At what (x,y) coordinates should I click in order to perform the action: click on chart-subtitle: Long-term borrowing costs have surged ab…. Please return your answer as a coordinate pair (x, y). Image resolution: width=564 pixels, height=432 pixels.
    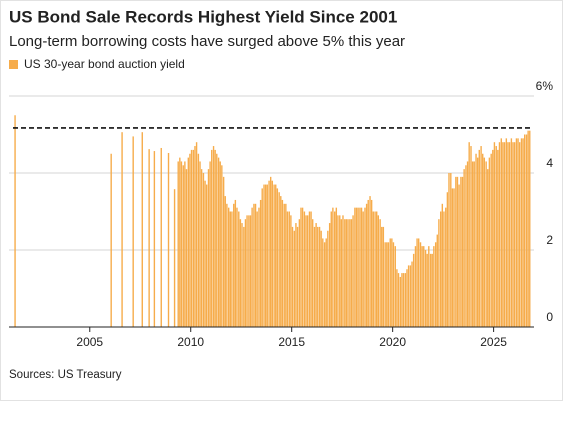
    Looking at the image, I should click on (207, 41).